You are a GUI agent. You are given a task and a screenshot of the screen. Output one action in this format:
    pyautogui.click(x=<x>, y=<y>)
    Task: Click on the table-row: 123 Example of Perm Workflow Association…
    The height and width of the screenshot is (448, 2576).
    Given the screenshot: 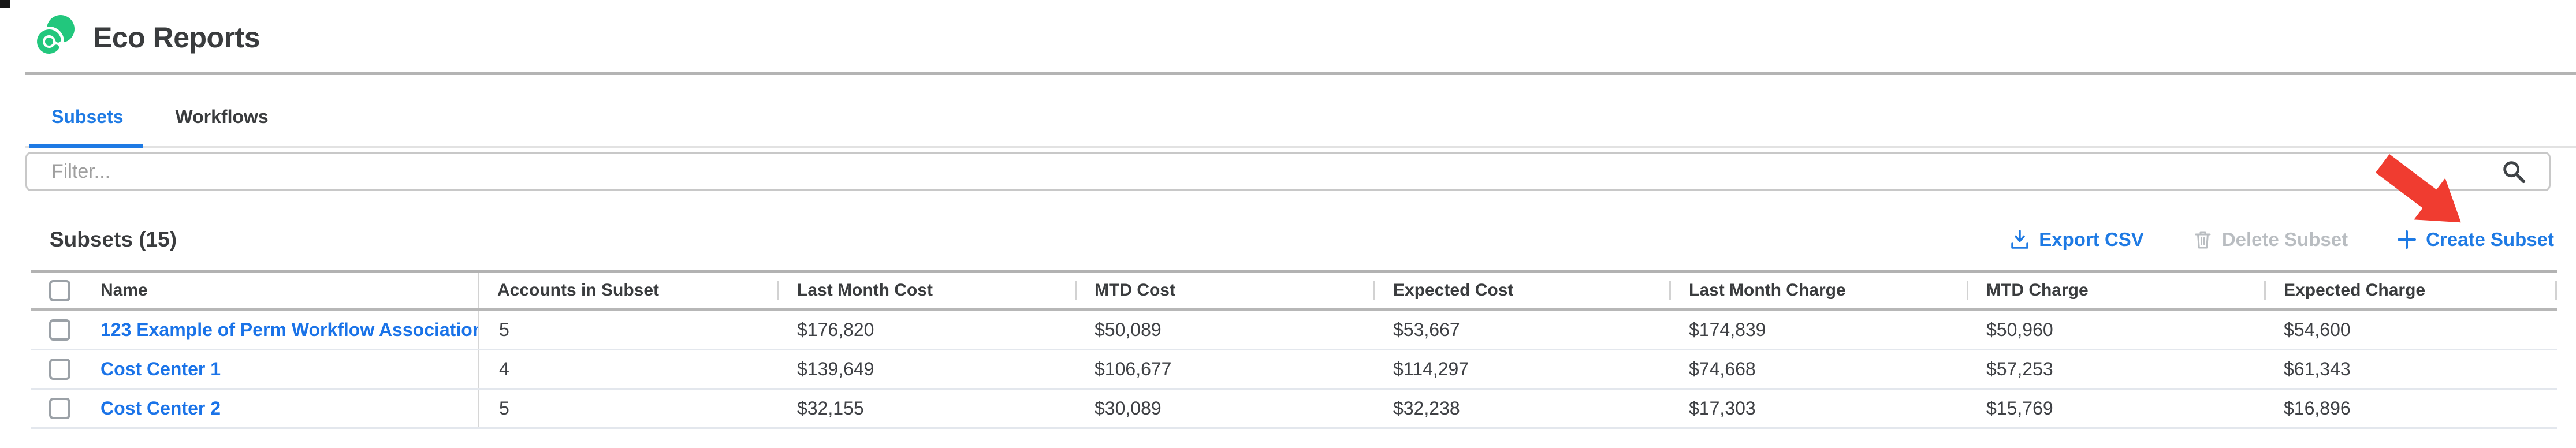 What is the action you would take?
    pyautogui.click(x=1294, y=330)
    